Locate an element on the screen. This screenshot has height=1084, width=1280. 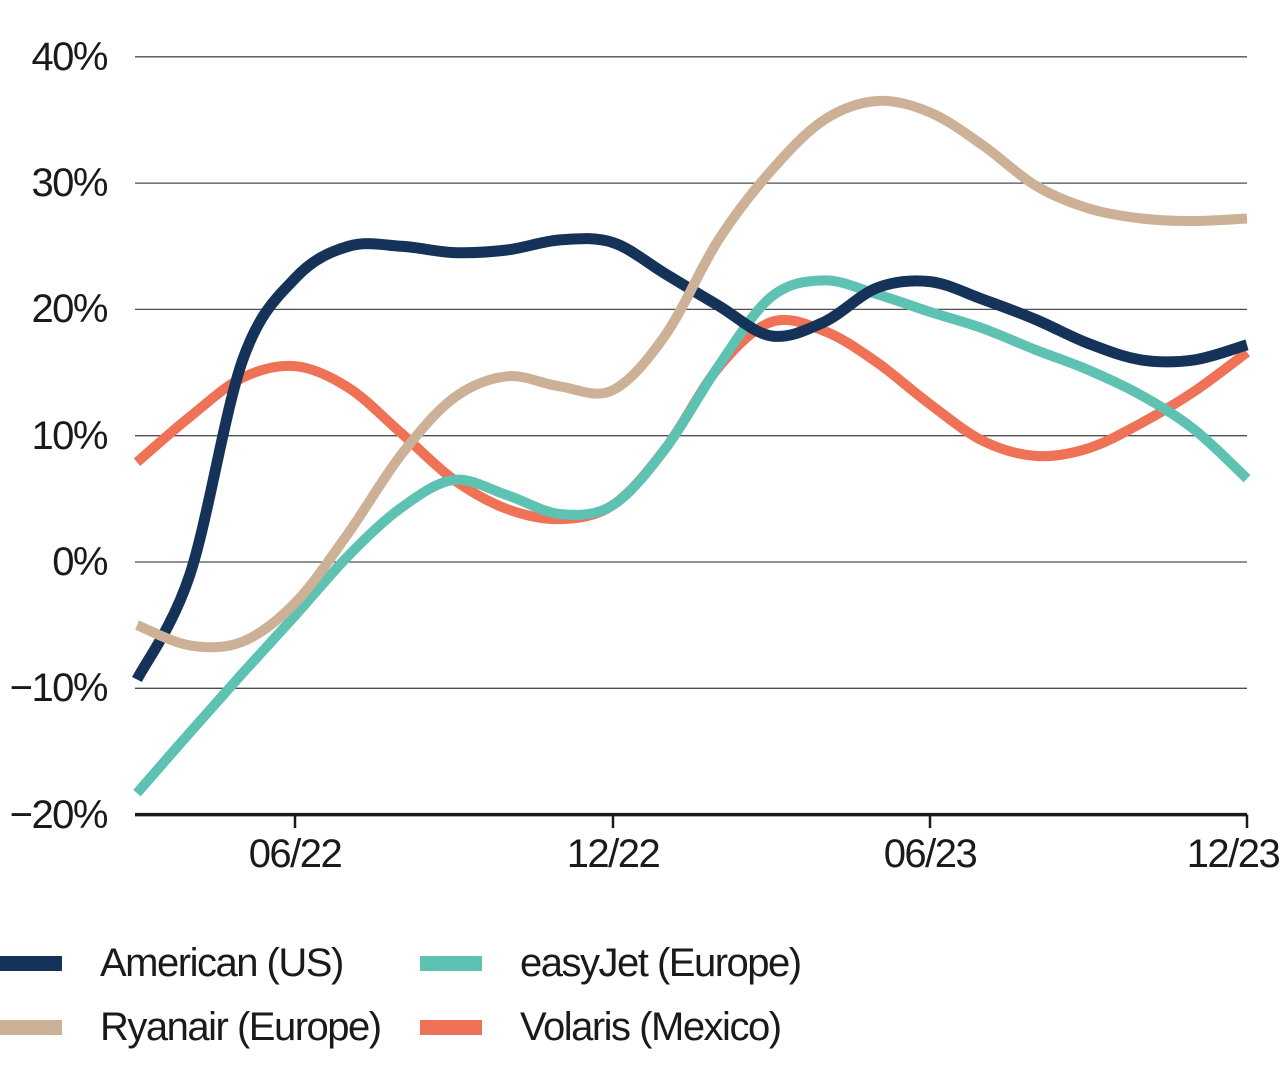
legend-label-volaris: Volaris (Mexico) is located at coordinates (651, 1026).